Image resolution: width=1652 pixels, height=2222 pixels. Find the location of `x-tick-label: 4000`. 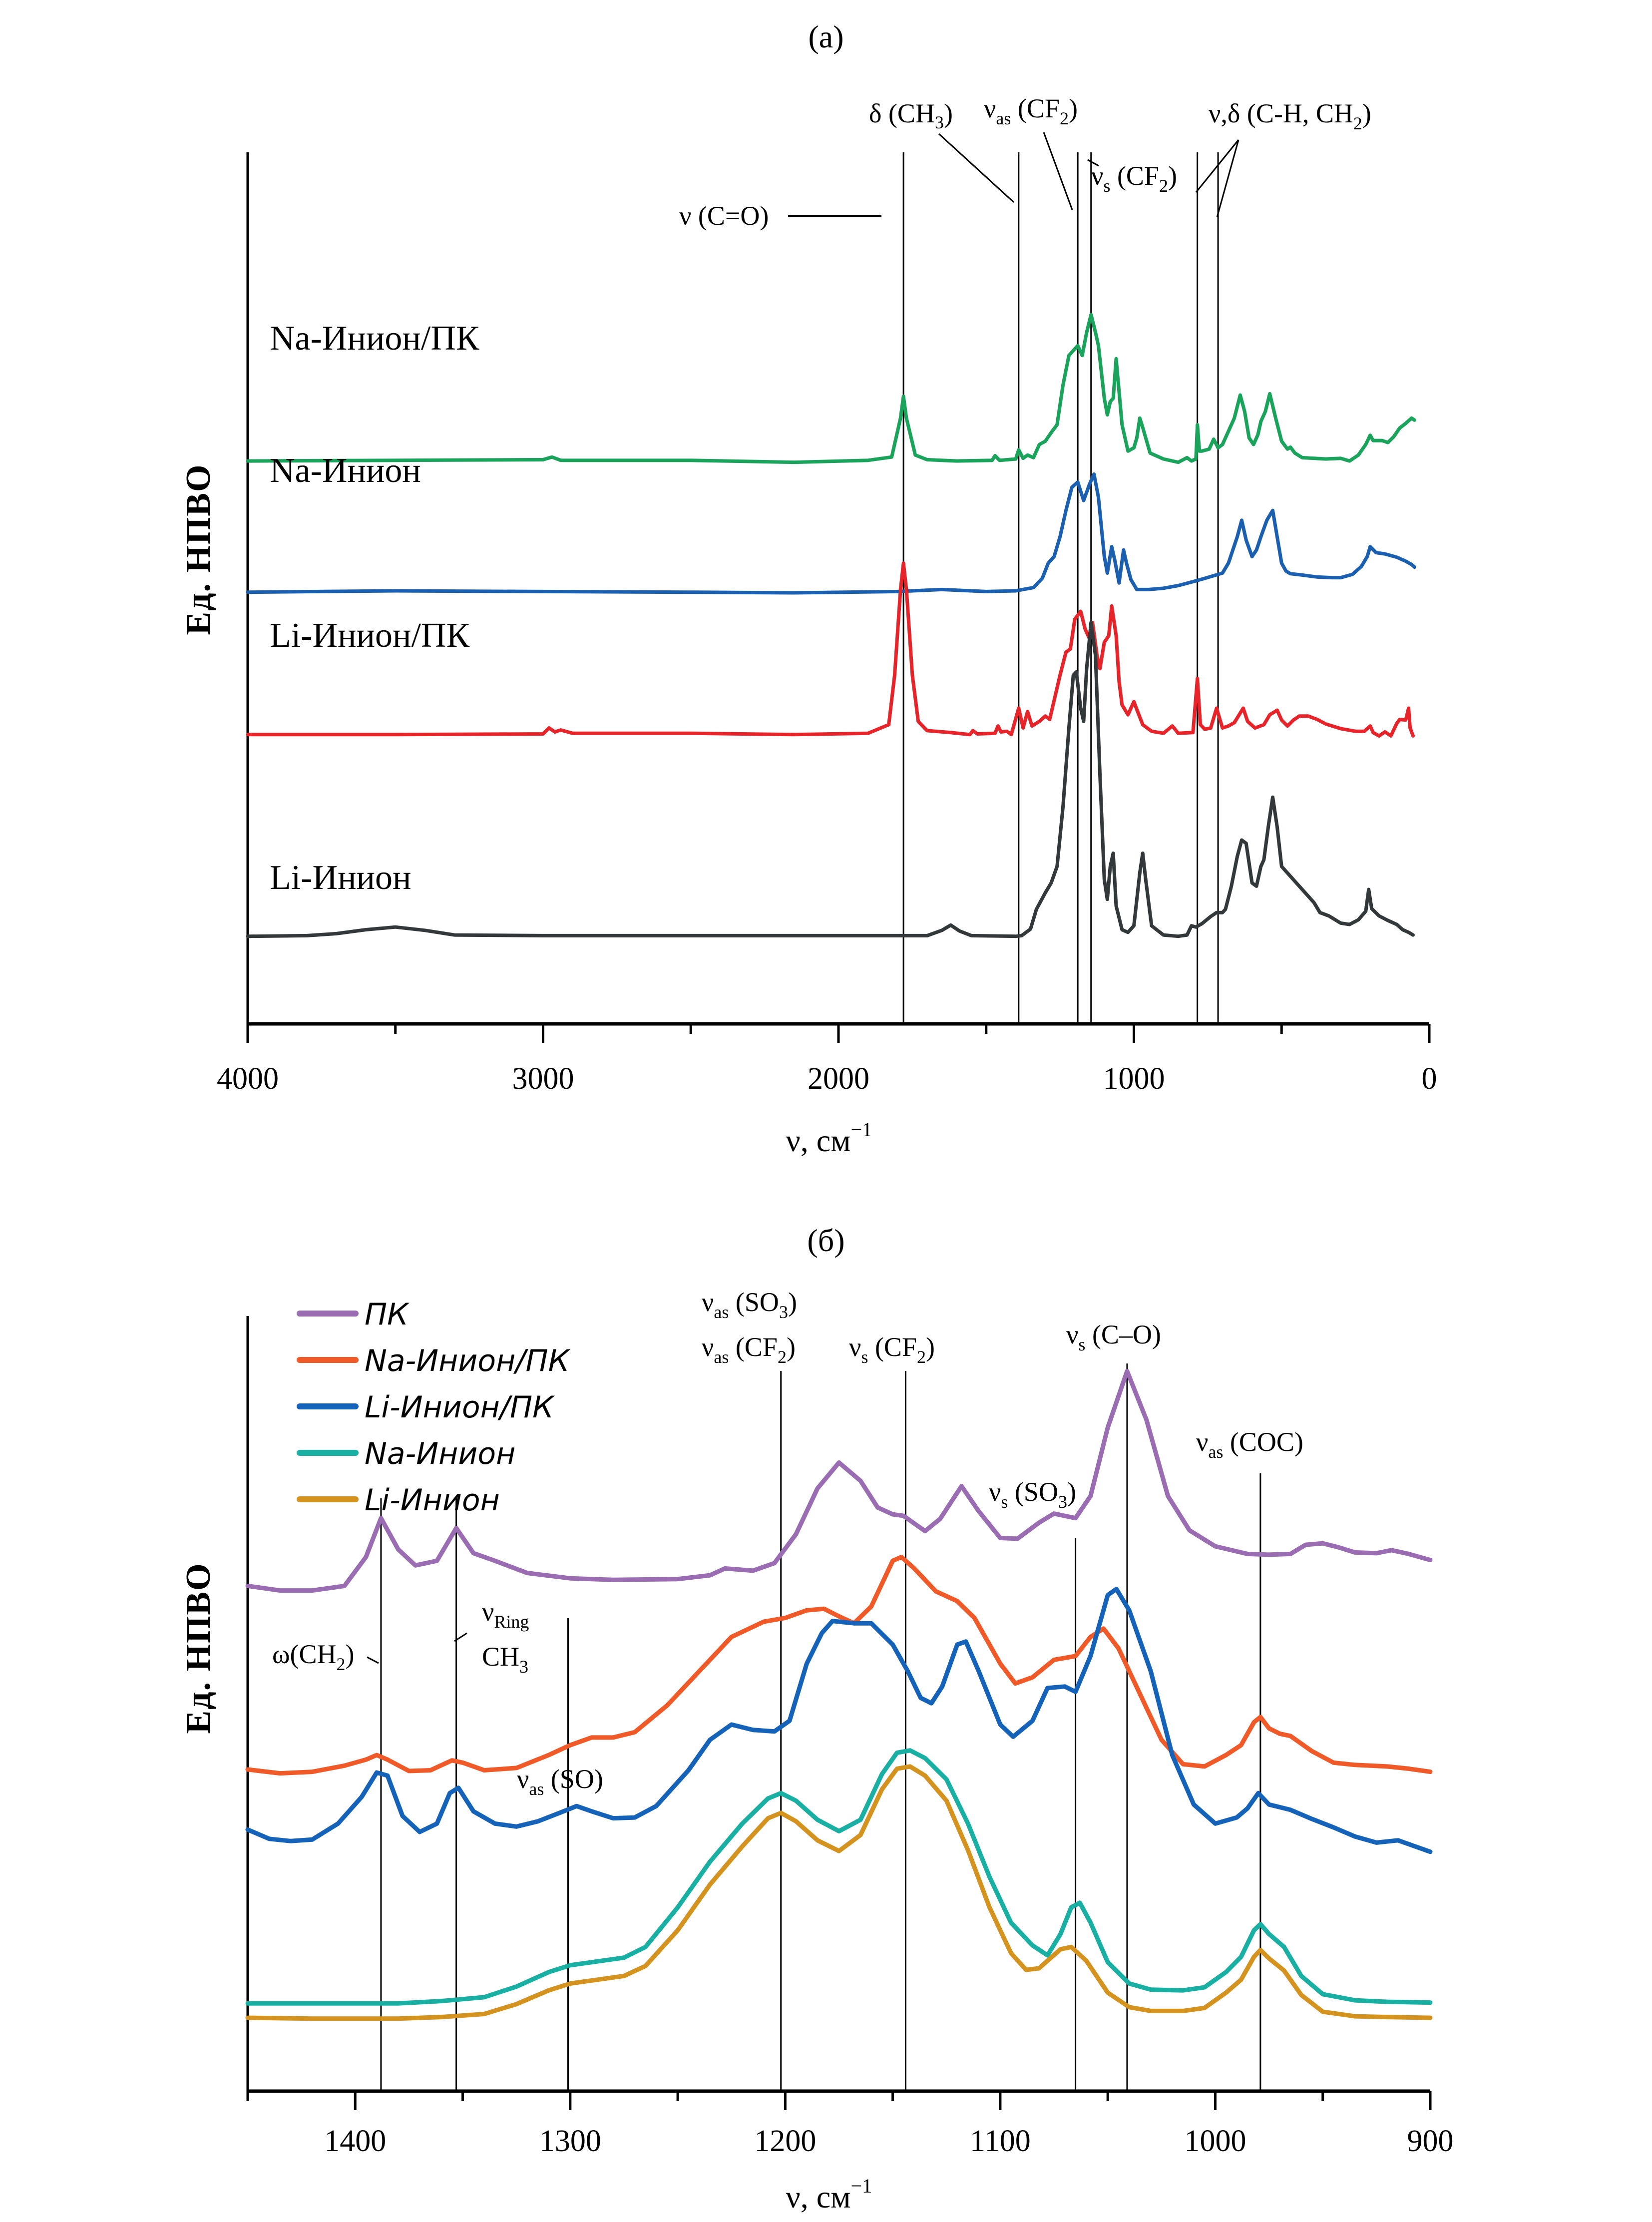

x-tick-label: 4000 is located at coordinates (248, 1079).